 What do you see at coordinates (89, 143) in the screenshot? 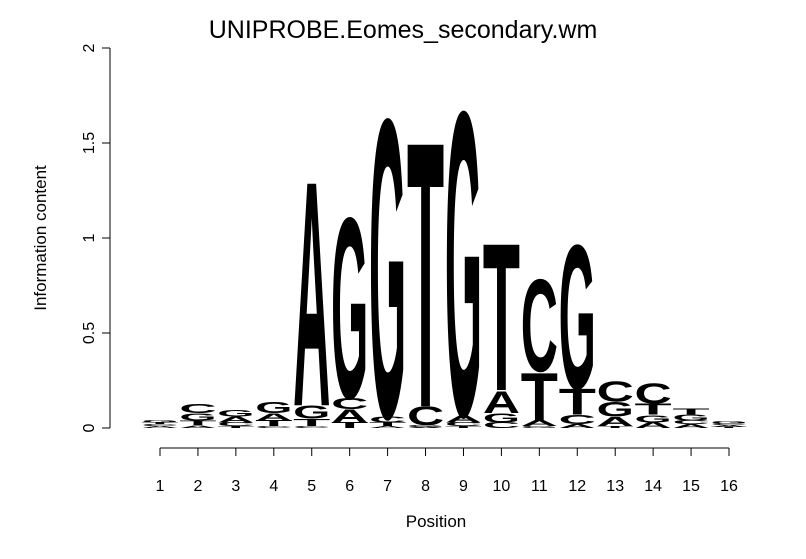
I see `y-tick-label: 1.5` at bounding box center [89, 143].